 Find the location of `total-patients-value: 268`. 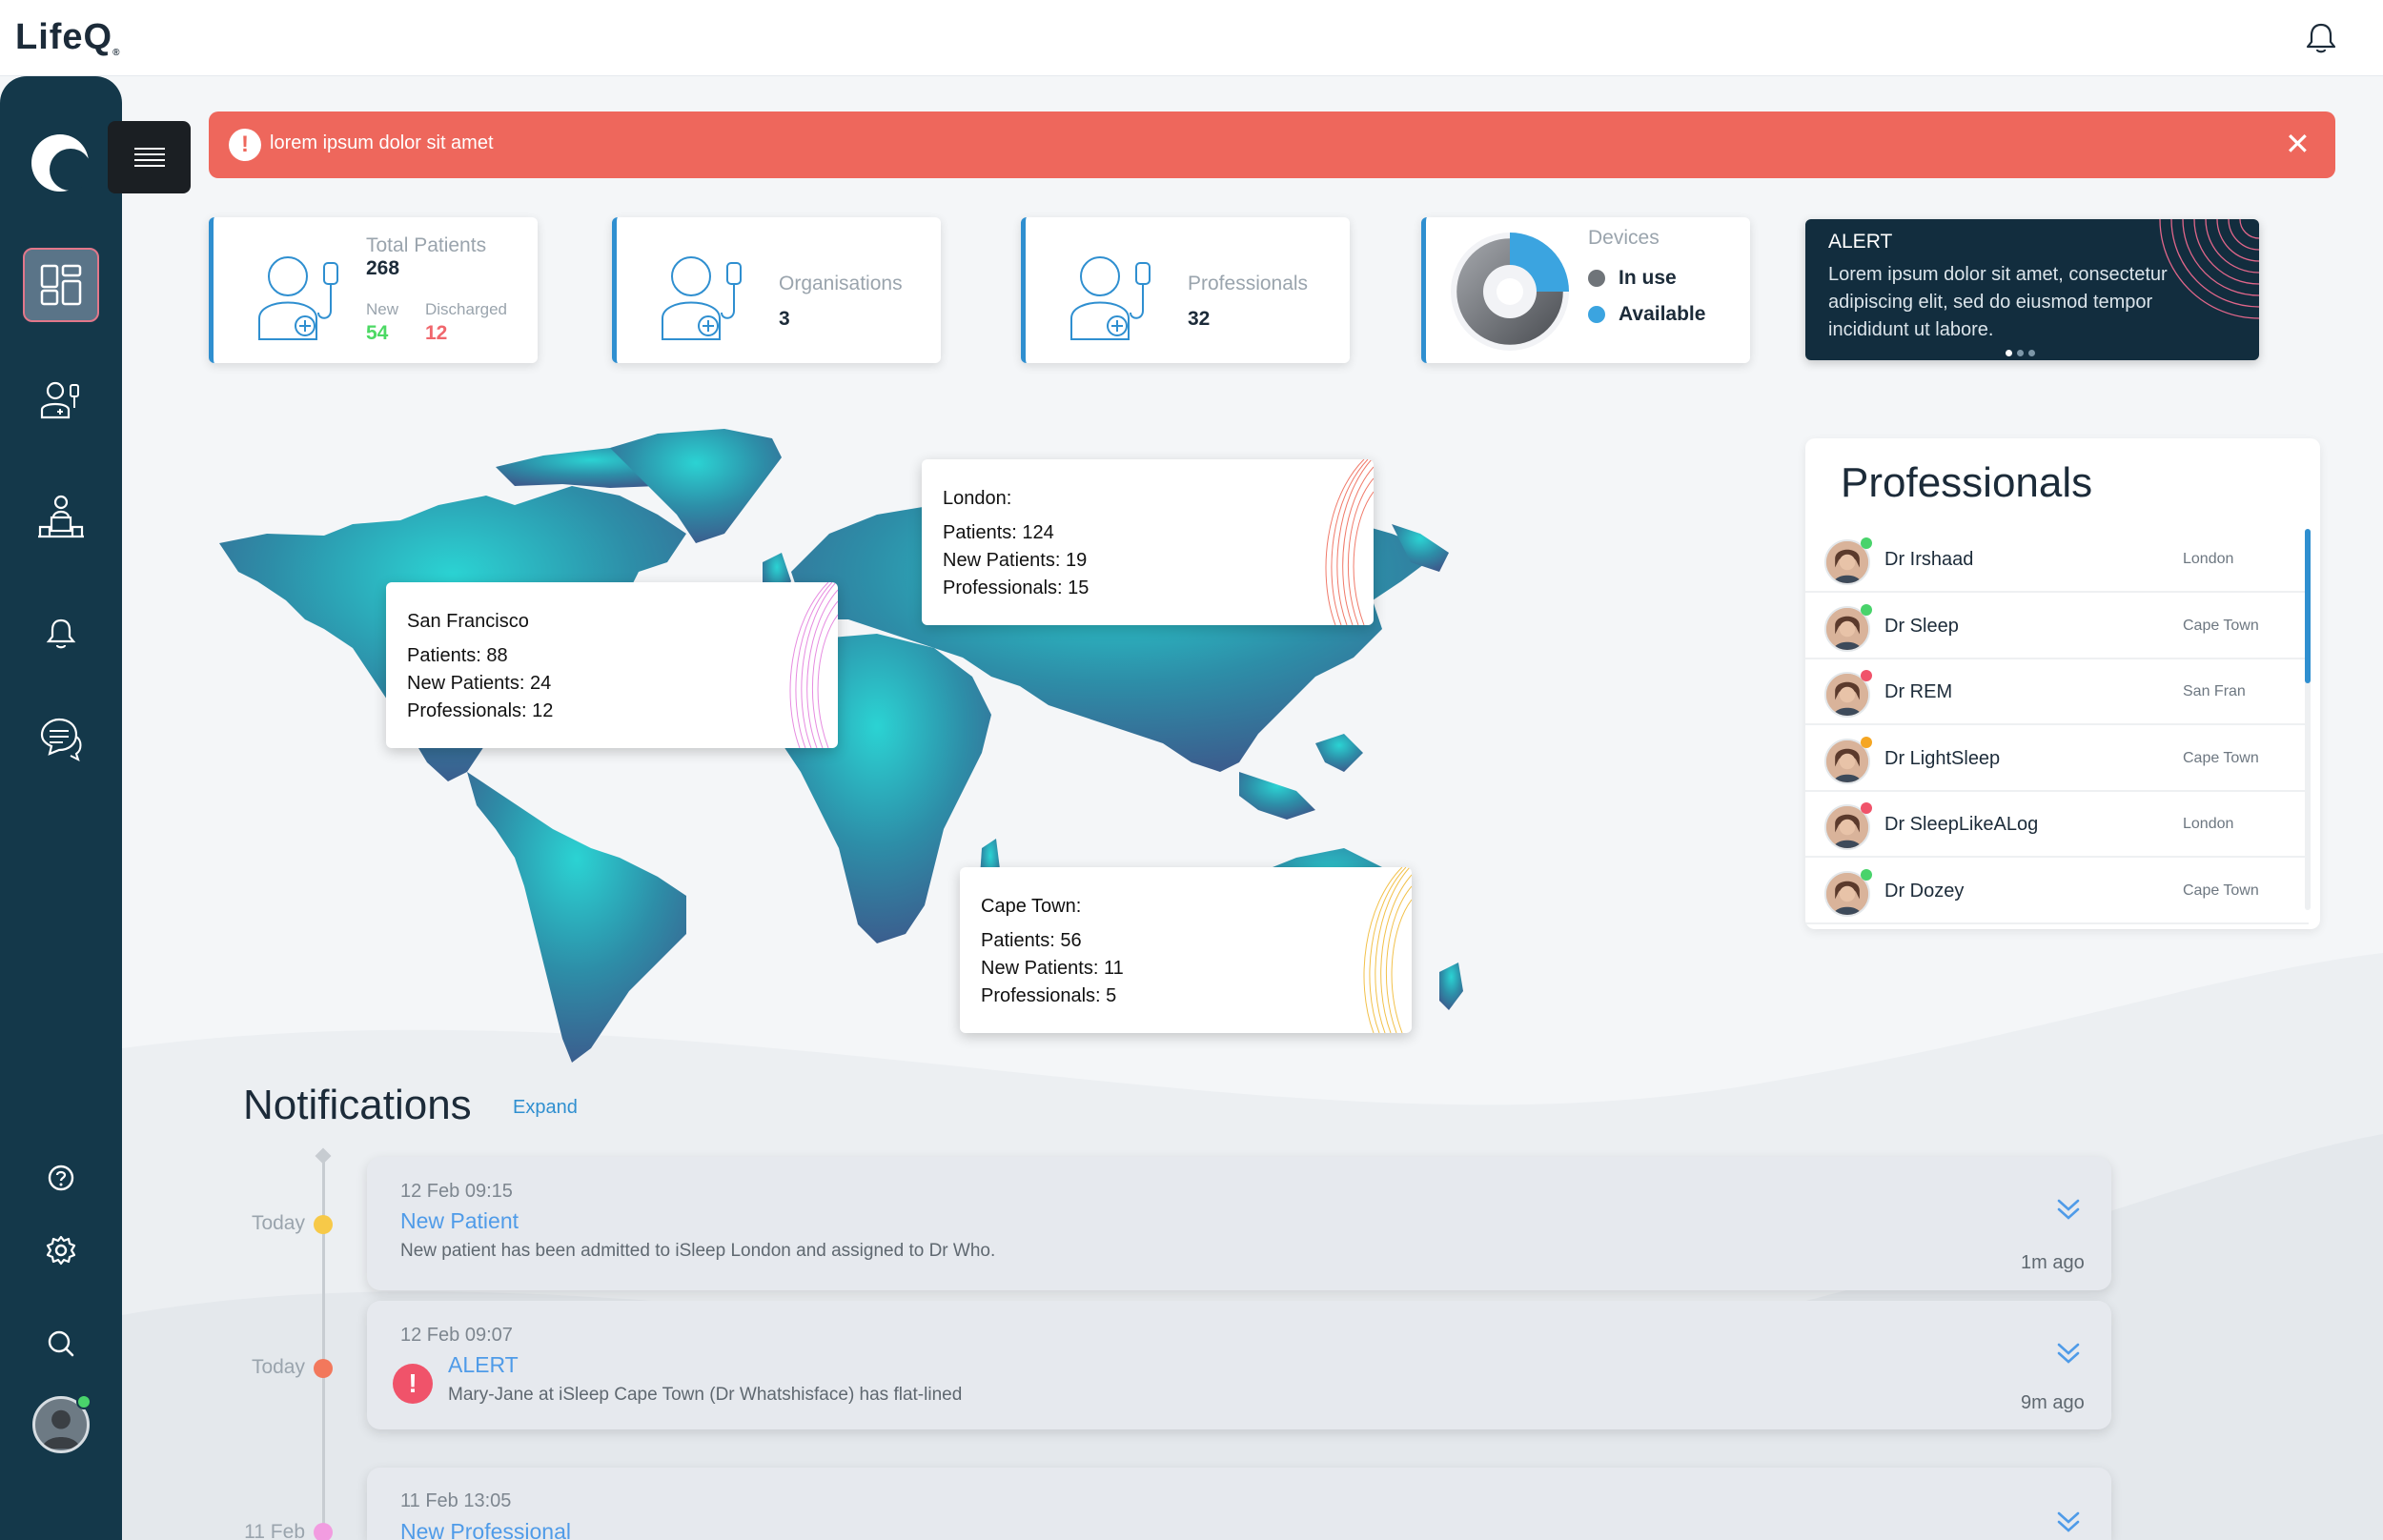

total-patients-value: 268 is located at coordinates (383, 268).